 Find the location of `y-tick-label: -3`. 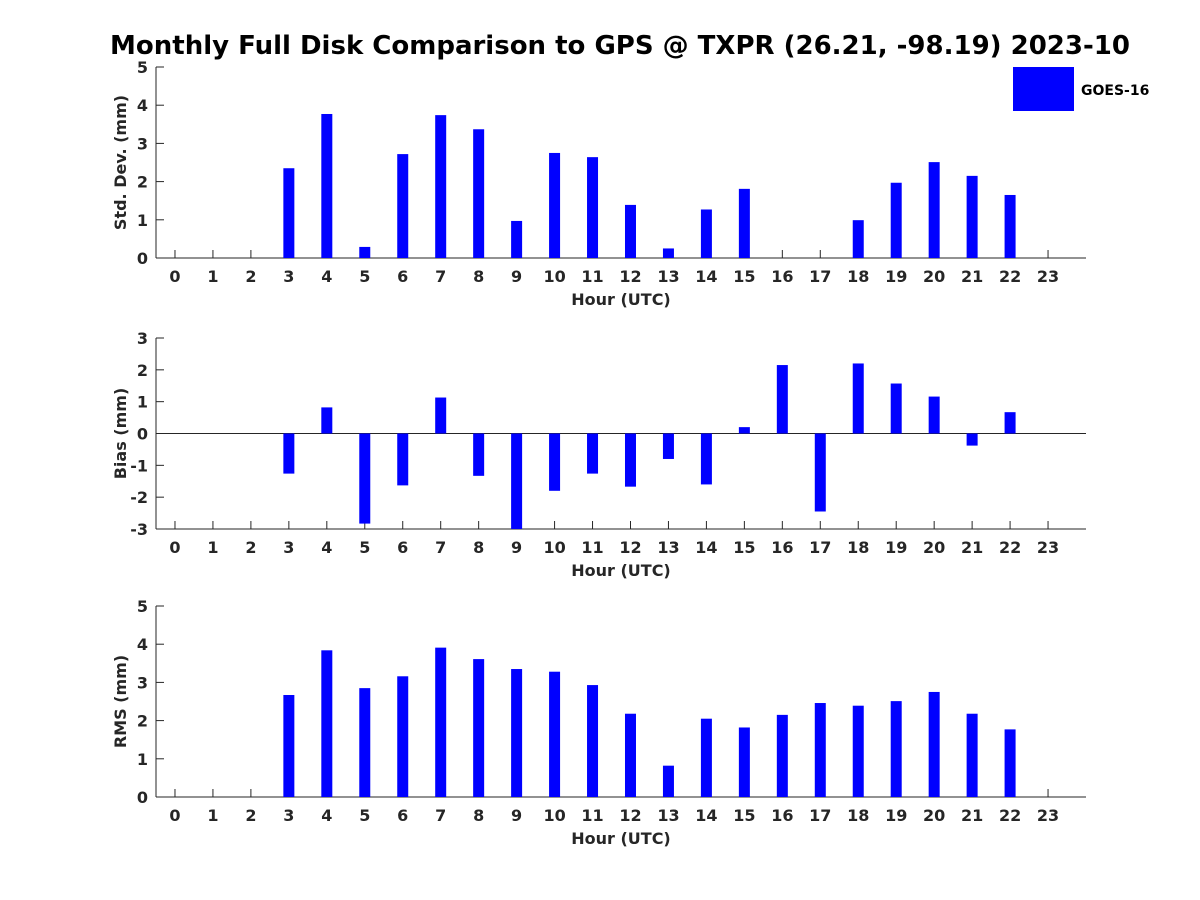

y-tick-label: -3 is located at coordinates (139, 529).